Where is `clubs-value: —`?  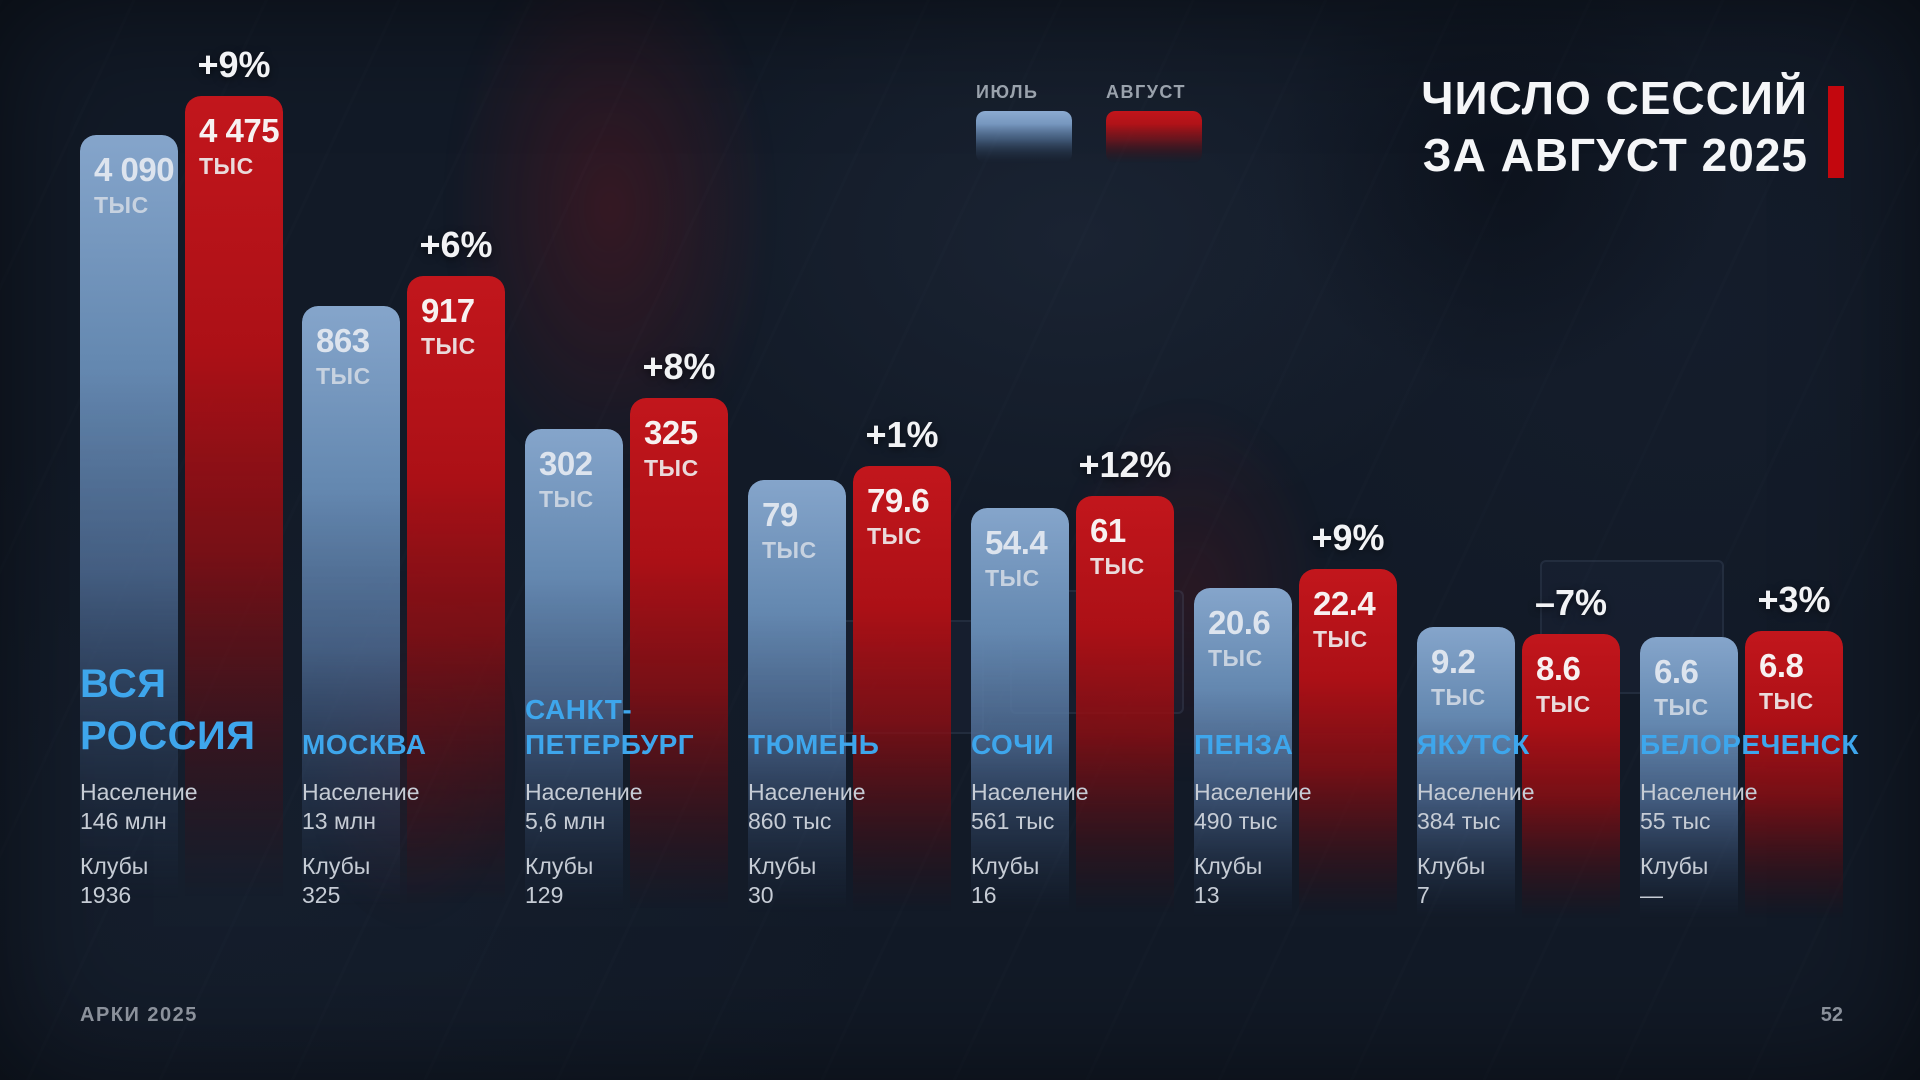 clubs-value: — is located at coordinates (1651, 895).